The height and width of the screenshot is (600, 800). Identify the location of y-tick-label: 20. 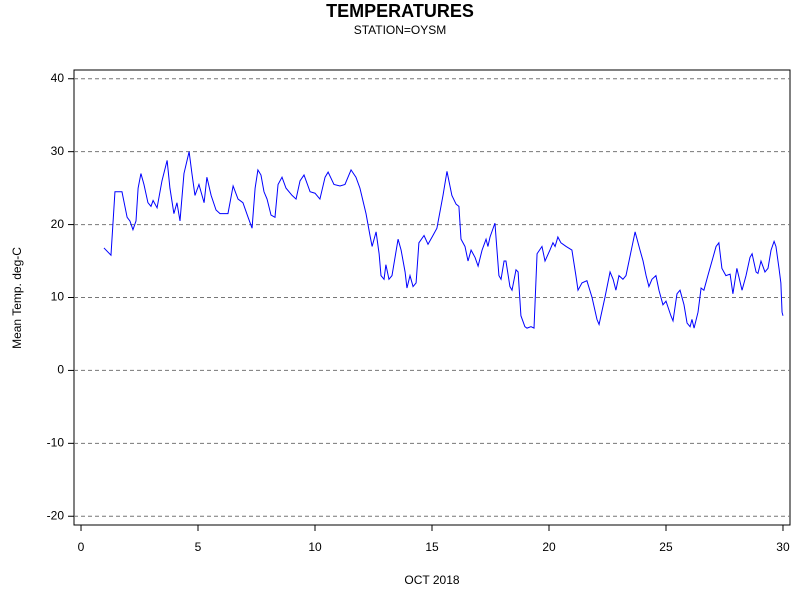
(58, 224).